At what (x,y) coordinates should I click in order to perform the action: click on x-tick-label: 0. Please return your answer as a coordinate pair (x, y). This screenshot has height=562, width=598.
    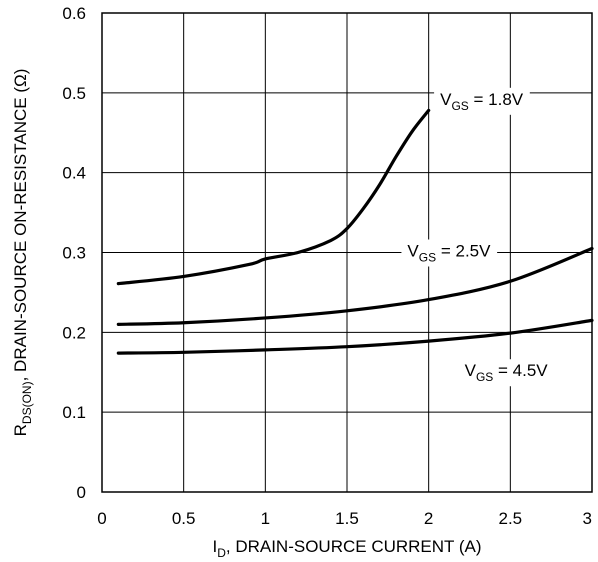
    Looking at the image, I should click on (101, 518).